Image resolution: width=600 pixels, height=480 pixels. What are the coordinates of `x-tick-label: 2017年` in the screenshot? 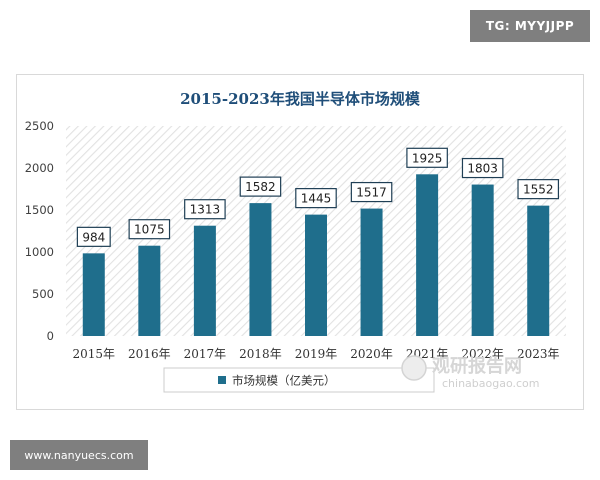 It's located at (205, 354).